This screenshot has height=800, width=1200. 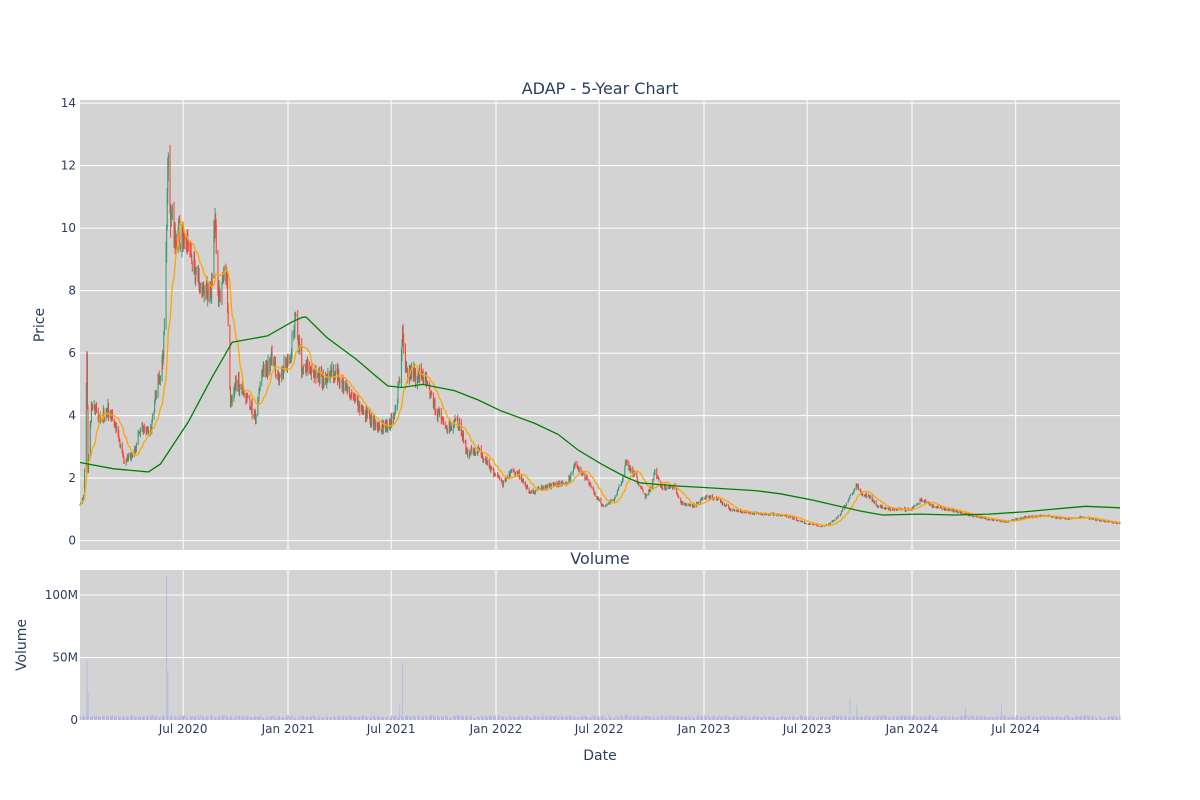 I want to click on price-y-tick-label: 0, so click(x=72, y=541).